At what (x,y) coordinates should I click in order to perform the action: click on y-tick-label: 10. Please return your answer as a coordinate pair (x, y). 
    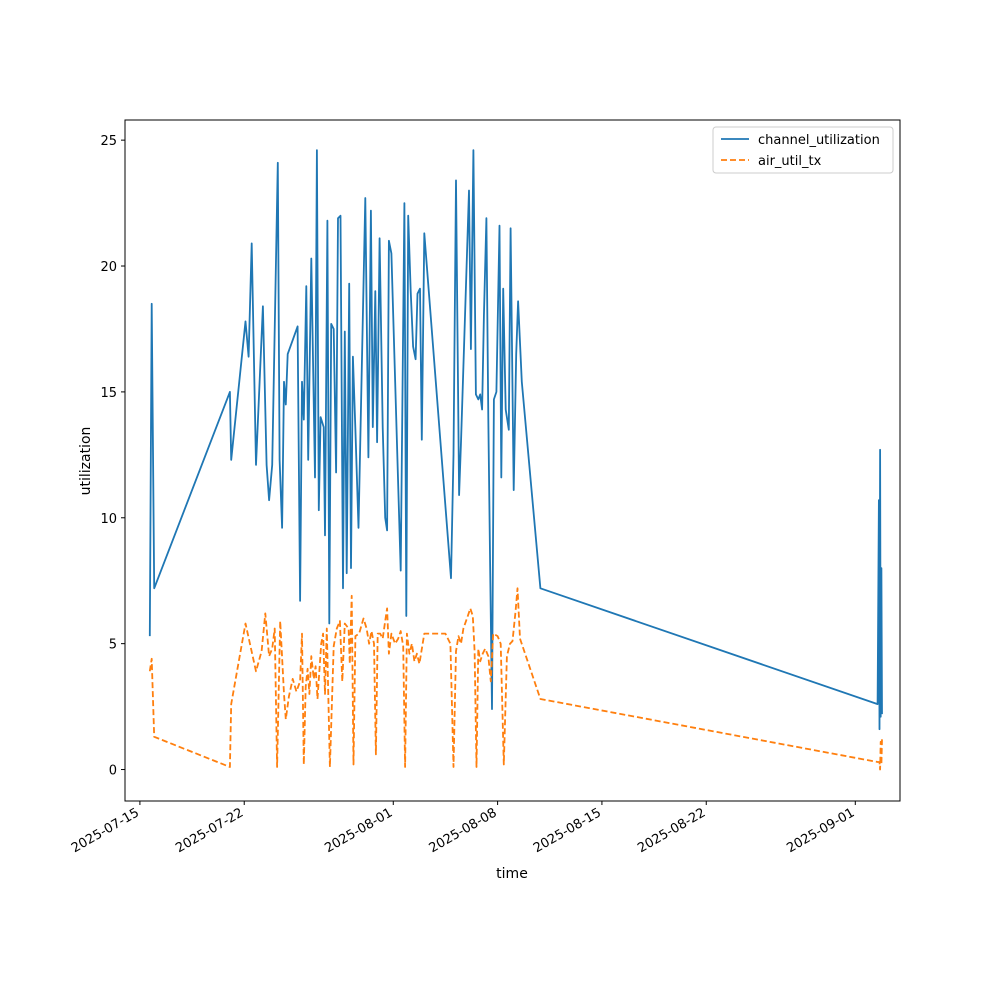
    Looking at the image, I should click on (108, 519).